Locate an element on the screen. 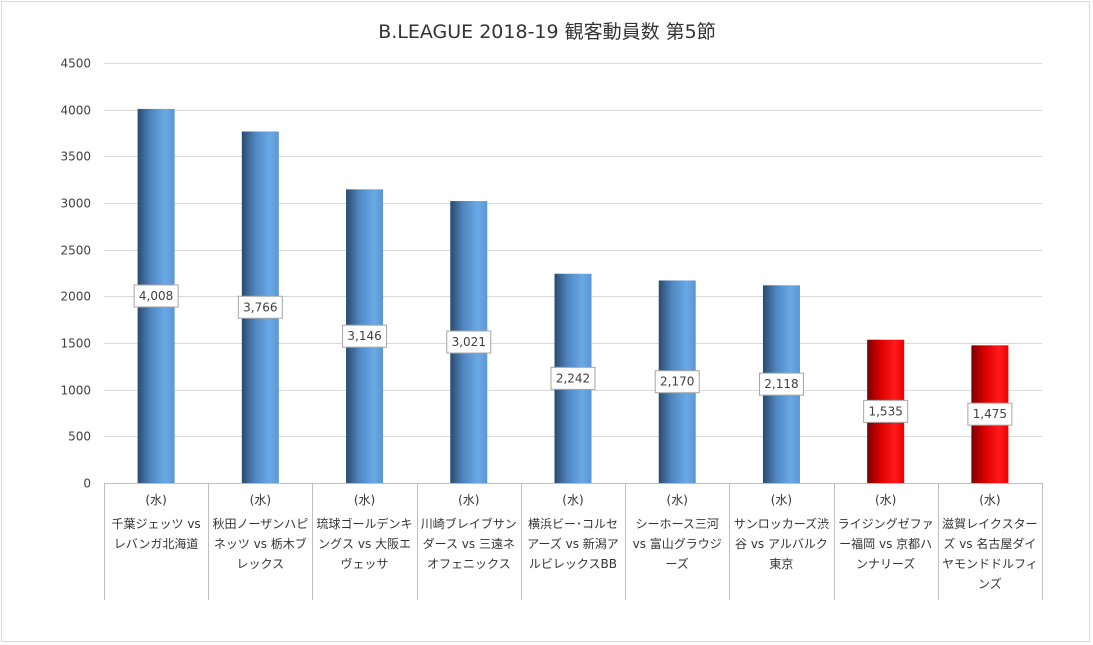 The image size is (1093, 645). category-name: 秋田ノーザンハピネッツ vs 栃木ブレックス is located at coordinates (260, 544).